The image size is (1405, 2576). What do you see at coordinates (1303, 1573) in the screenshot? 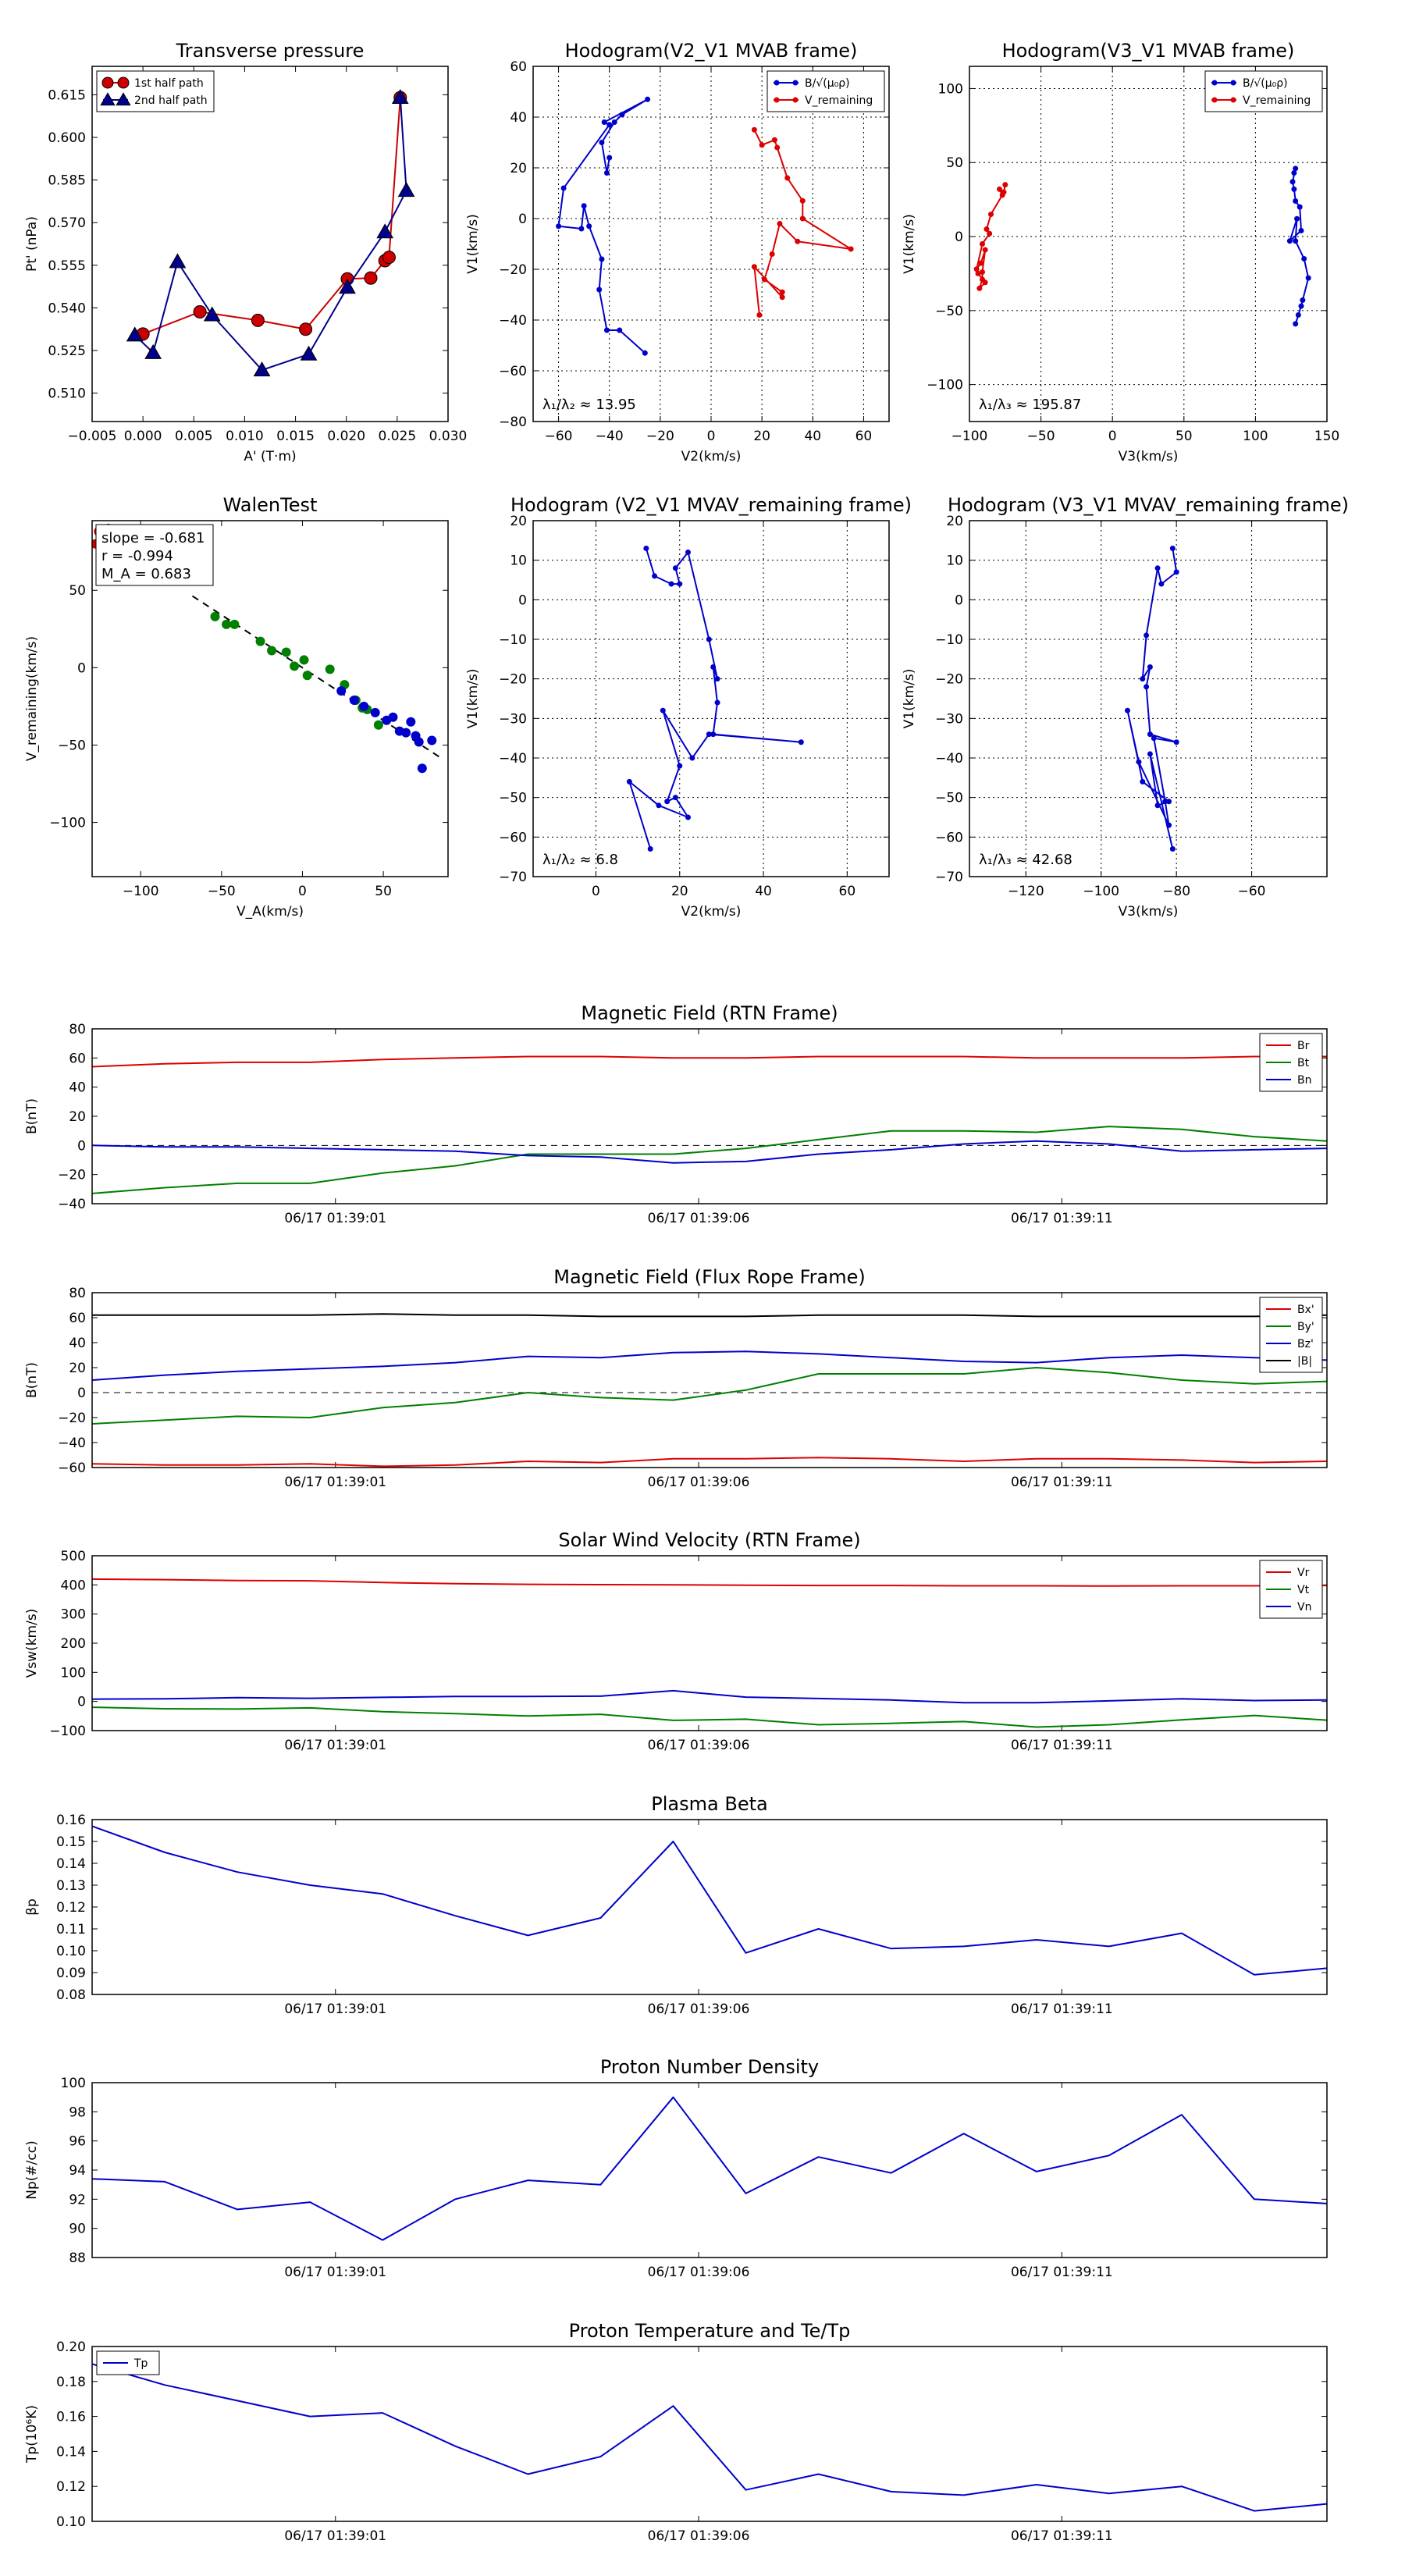
I see `legend-label: Vr` at bounding box center [1303, 1573].